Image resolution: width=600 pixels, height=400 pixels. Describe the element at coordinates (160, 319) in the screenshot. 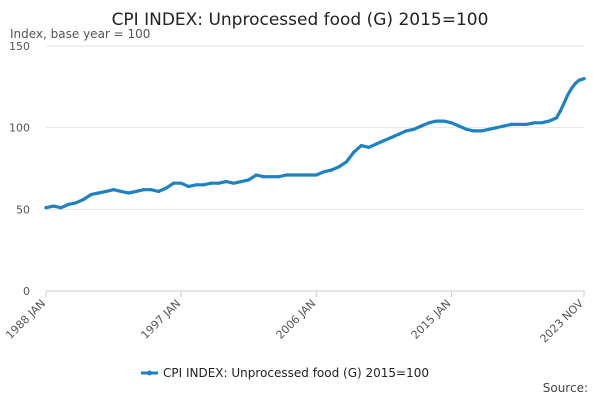

I see `x-tick-label: 1997 JAN` at that location.